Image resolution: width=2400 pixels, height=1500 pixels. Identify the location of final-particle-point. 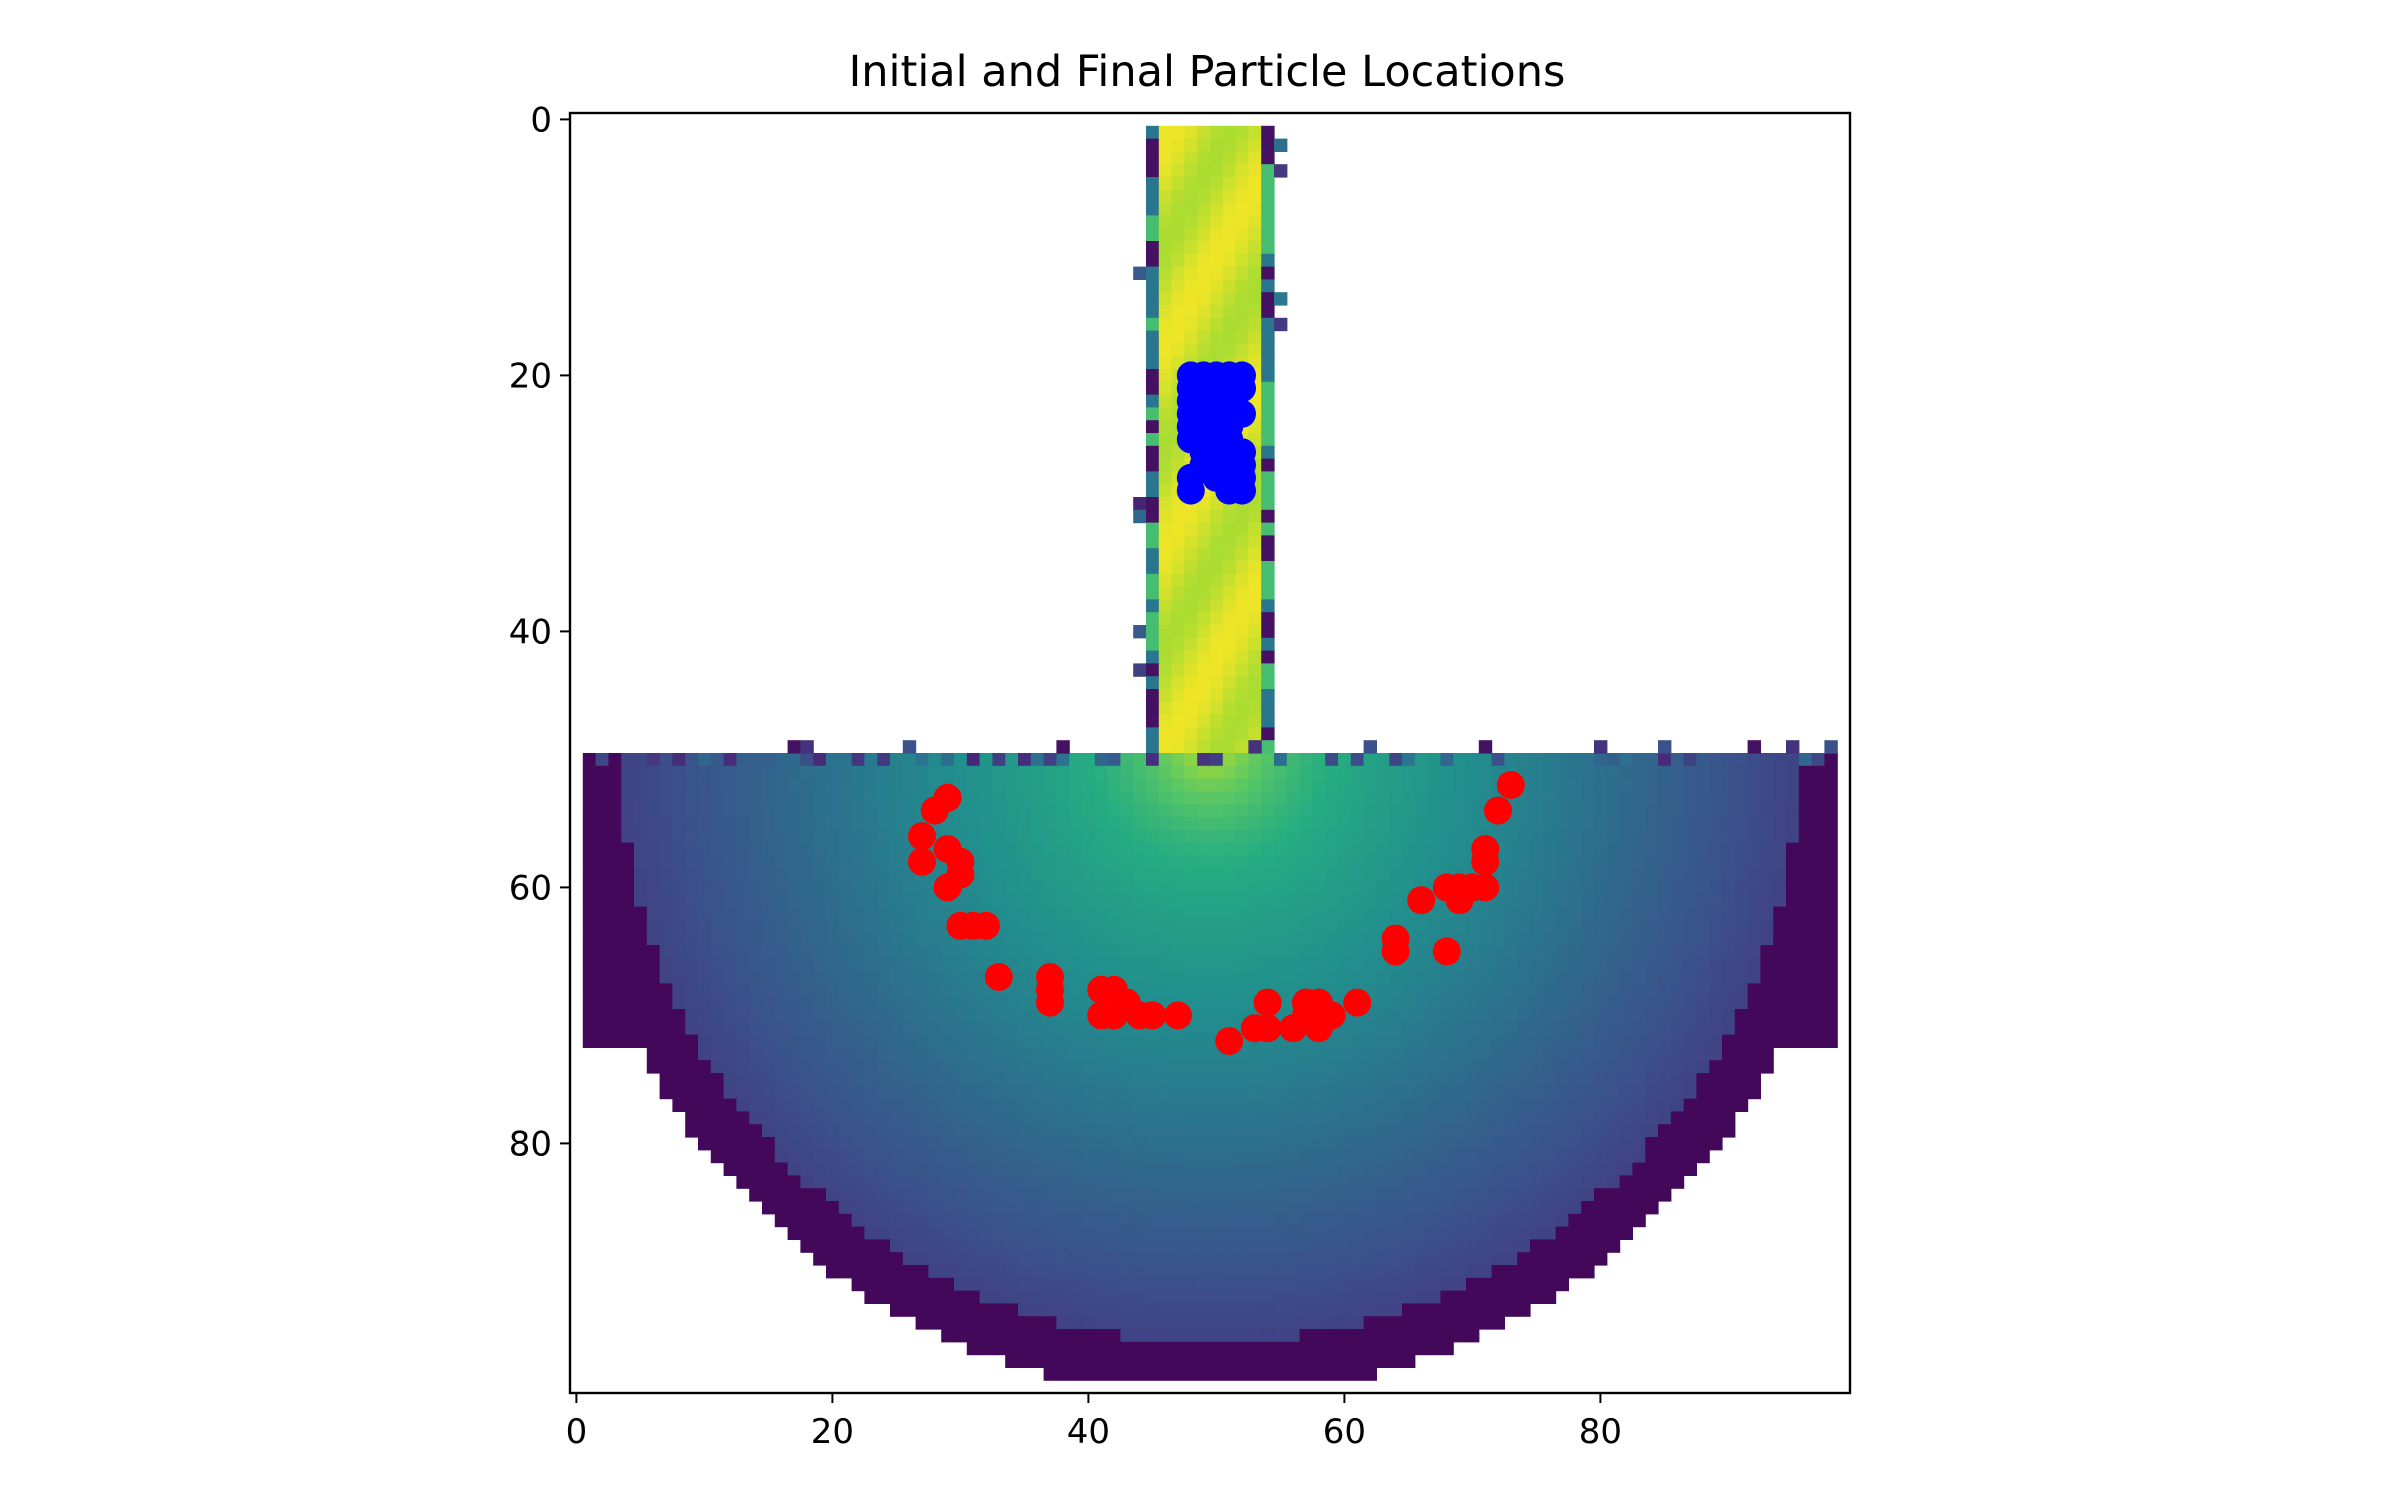
(922, 836).